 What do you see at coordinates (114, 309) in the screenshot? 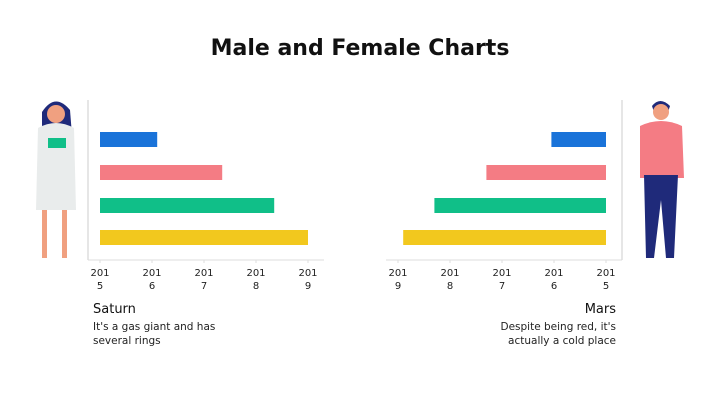
I see `chart-name: Saturn` at bounding box center [114, 309].